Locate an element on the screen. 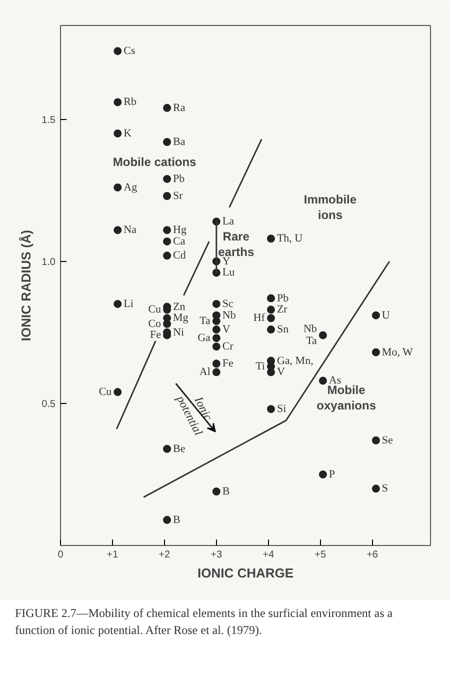  series-label: Ba is located at coordinates (179, 142).